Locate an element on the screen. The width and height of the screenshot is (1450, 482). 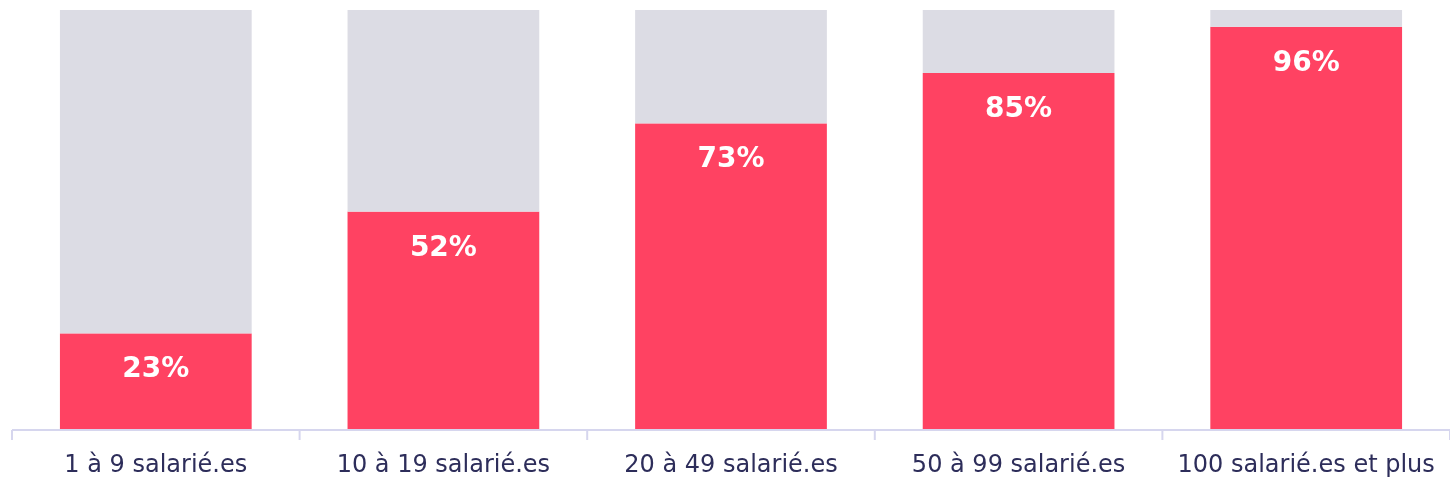
data-label: 85% is located at coordinates (1019, 107).